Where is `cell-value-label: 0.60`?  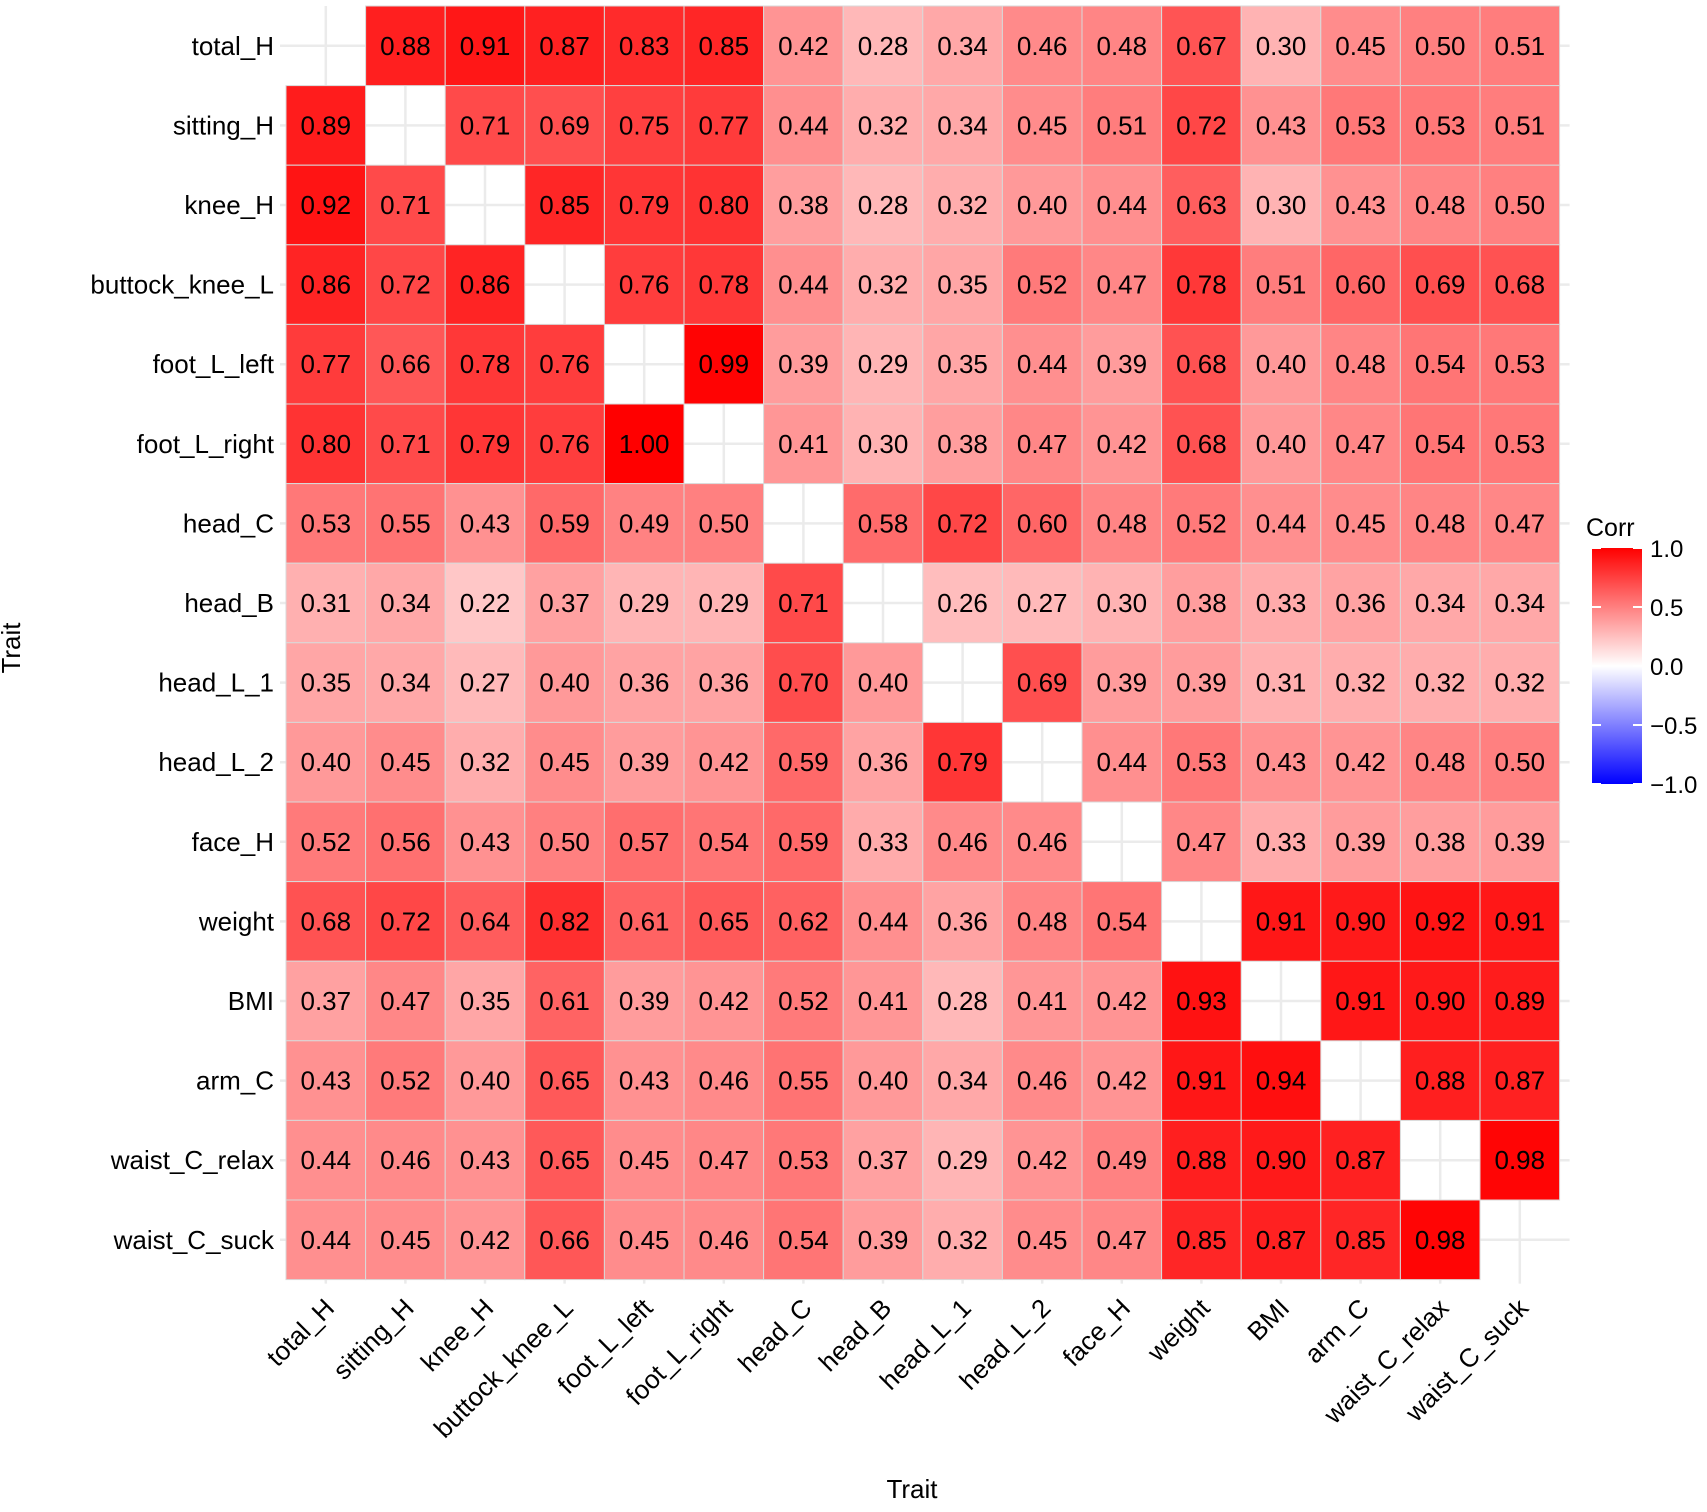
cell-value-label: 0.60 is located at coordinates (1042, 523).